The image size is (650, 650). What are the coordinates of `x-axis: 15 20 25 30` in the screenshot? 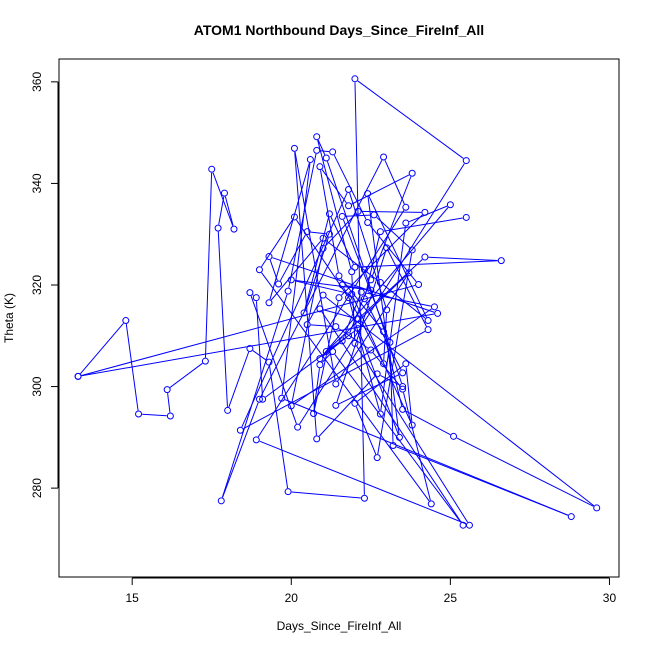 It's located at (371, 591).